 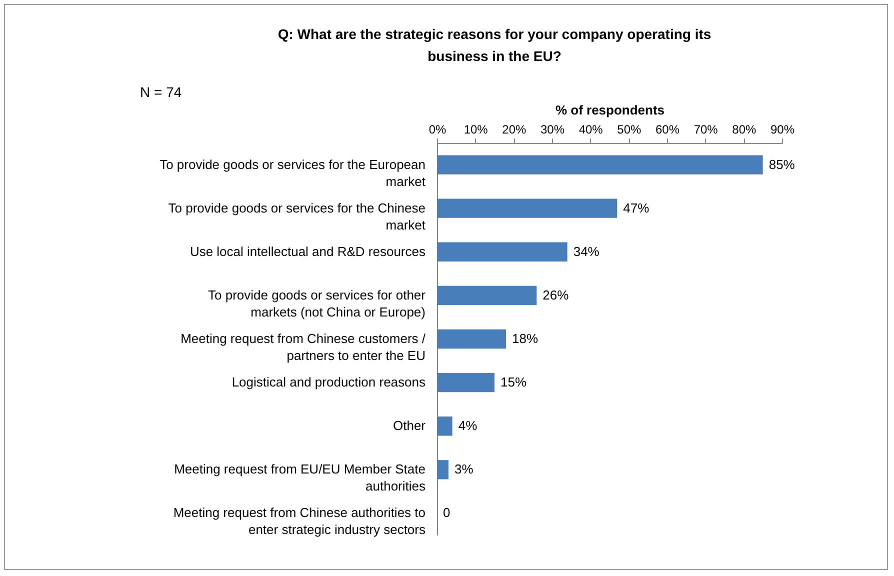 What do you see at coordinates (468, 426) in the screenshot?
I see `data-label: 4%` at bounding box center [468, 426].